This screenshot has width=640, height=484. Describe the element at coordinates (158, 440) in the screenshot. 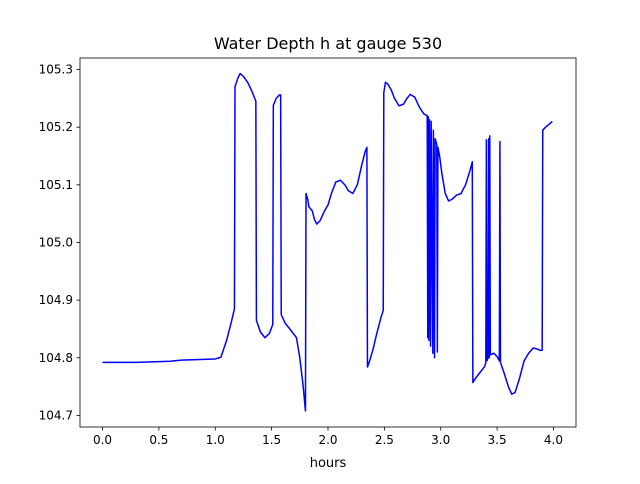

I see `x-tick-label: 0.5` at that location.